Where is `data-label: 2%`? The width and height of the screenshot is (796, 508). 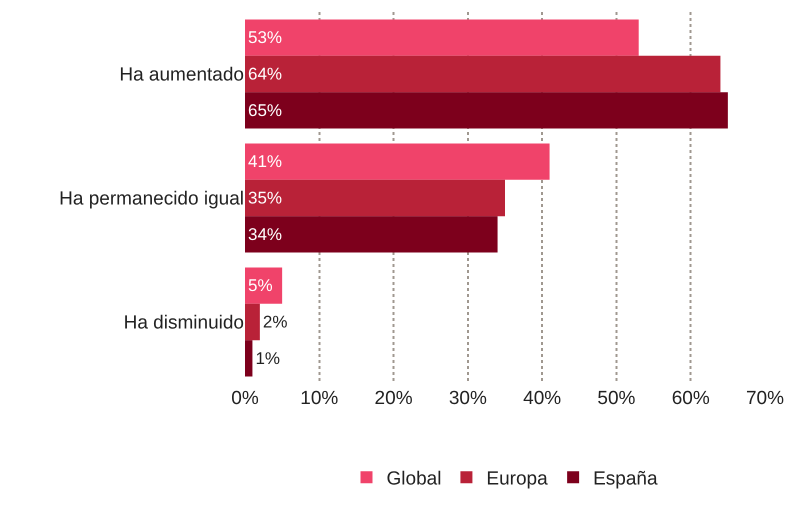
data-label: 2% is located at coordinates (275, 322).